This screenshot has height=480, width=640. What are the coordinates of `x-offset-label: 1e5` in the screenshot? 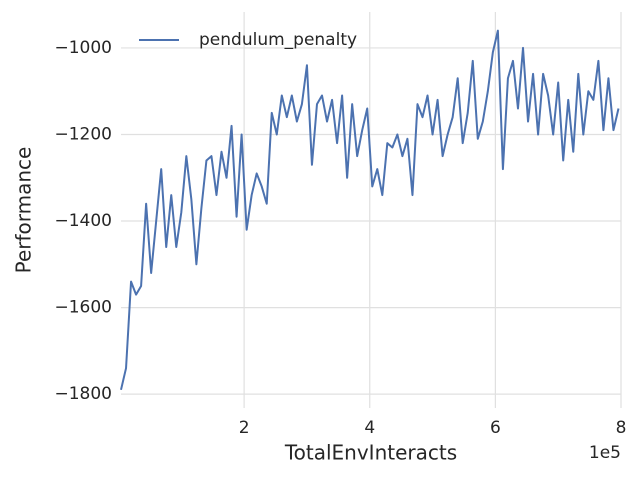 It's located at (605, 453).